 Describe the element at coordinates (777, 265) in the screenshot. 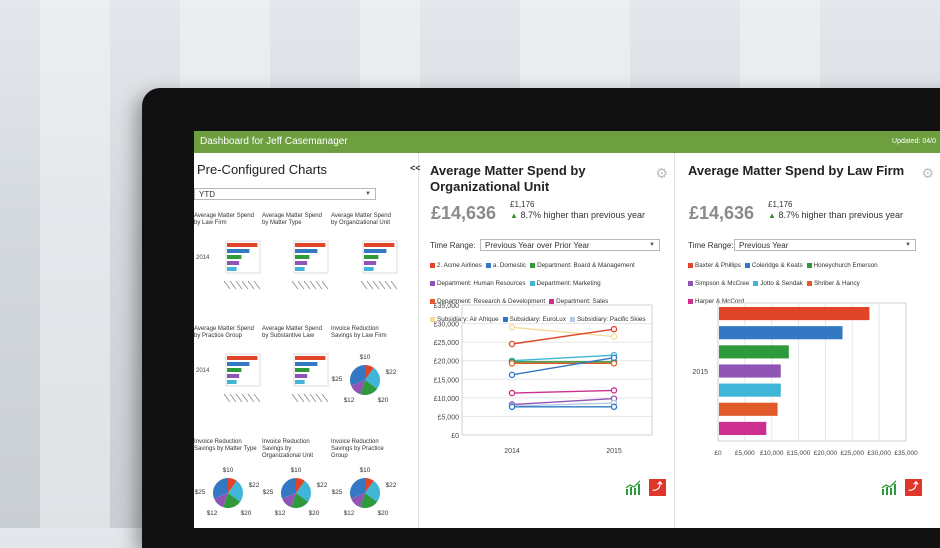

I see `legend-label: Coleridge & Keats` at that location.